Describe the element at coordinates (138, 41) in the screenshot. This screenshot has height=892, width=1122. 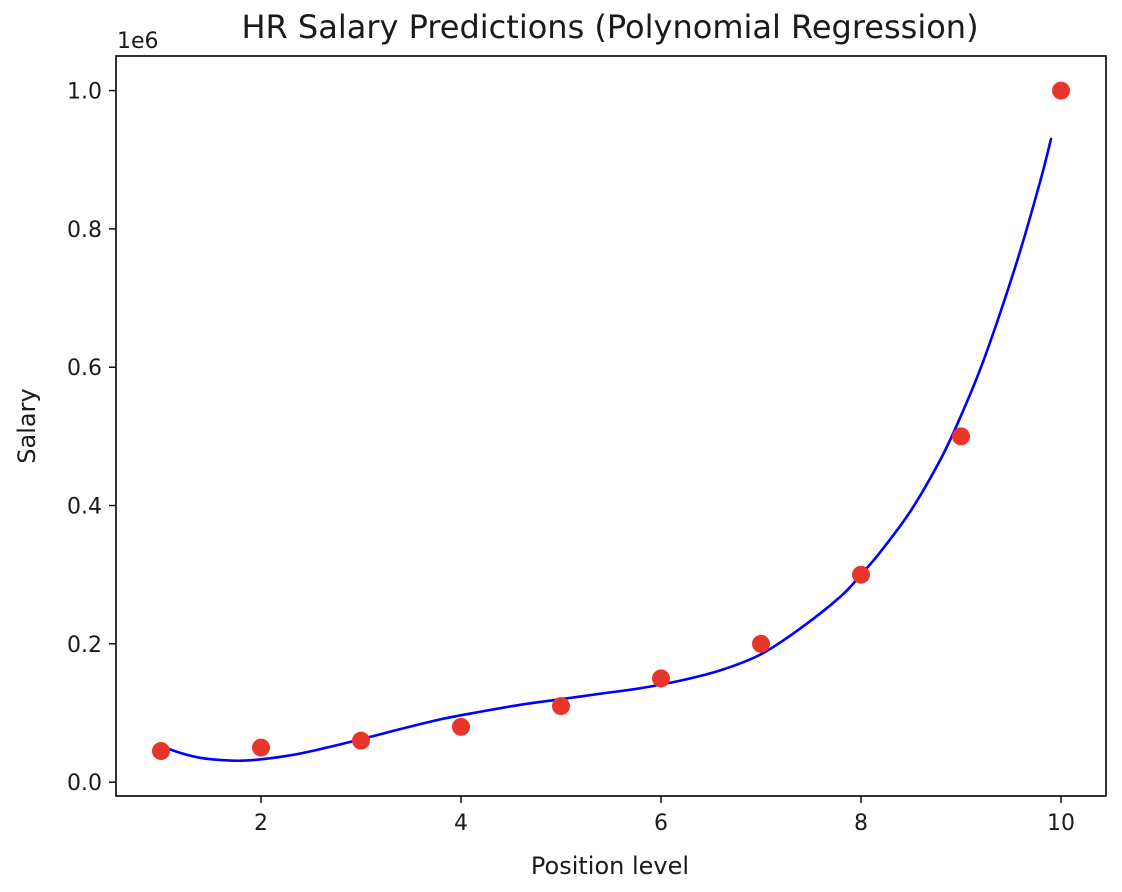
I see `y-axis-offset-label: 1e6` at that location.